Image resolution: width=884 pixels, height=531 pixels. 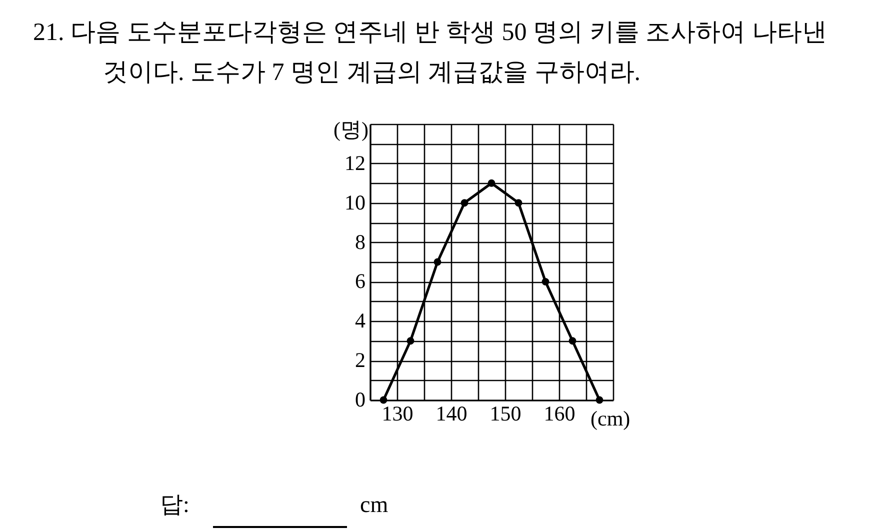 What do you see at coordinates (560, 414) in the screenshot?
I see `x-tick-label: 160` at bounding box center [560, 414].